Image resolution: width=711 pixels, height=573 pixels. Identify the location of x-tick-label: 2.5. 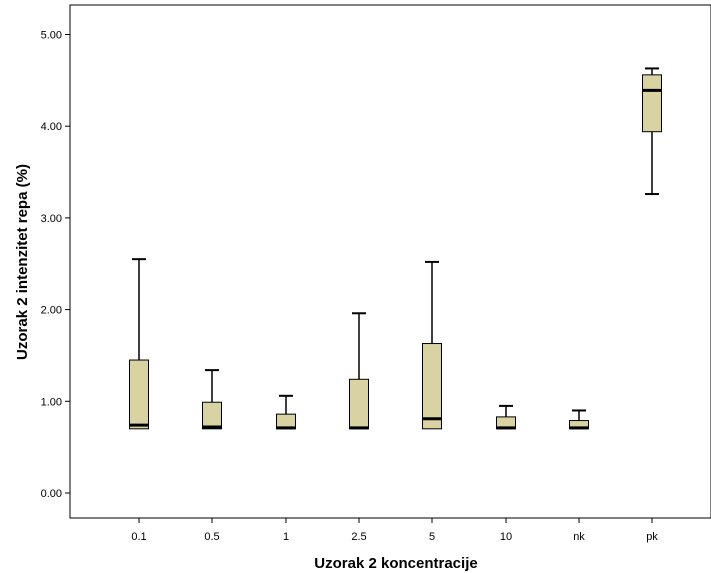
(358, 537).